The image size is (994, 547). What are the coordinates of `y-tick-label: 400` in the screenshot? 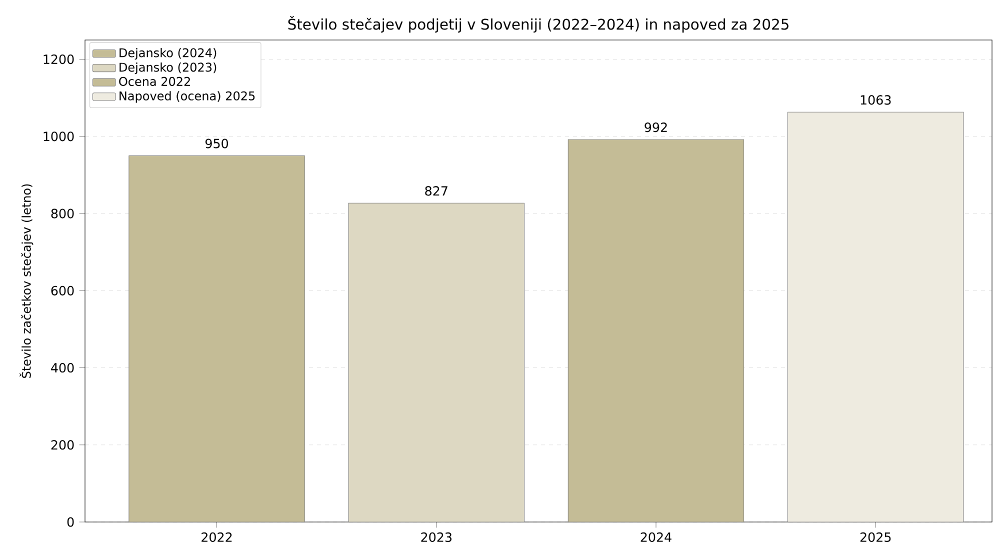 It's located at (62, 367).